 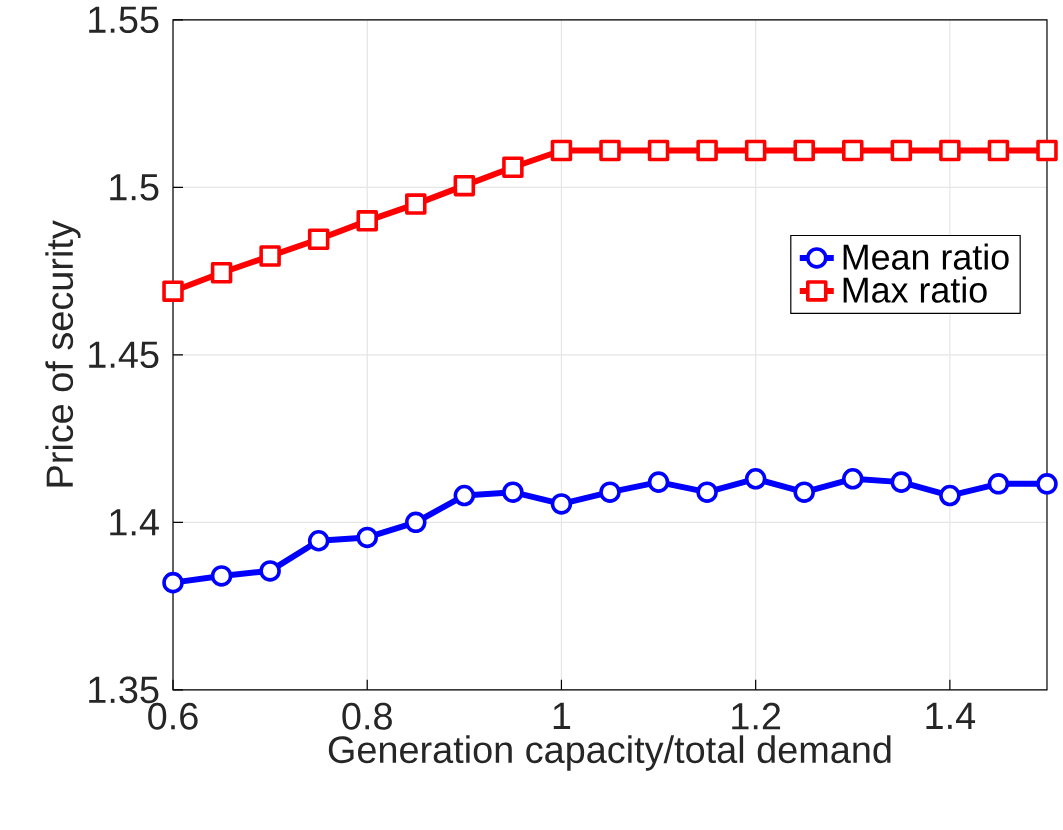 What do you see at coordinates (367, 716) in the screenshot?
I see `x-tick-label: 0.8` at bounding box center [367, 716].